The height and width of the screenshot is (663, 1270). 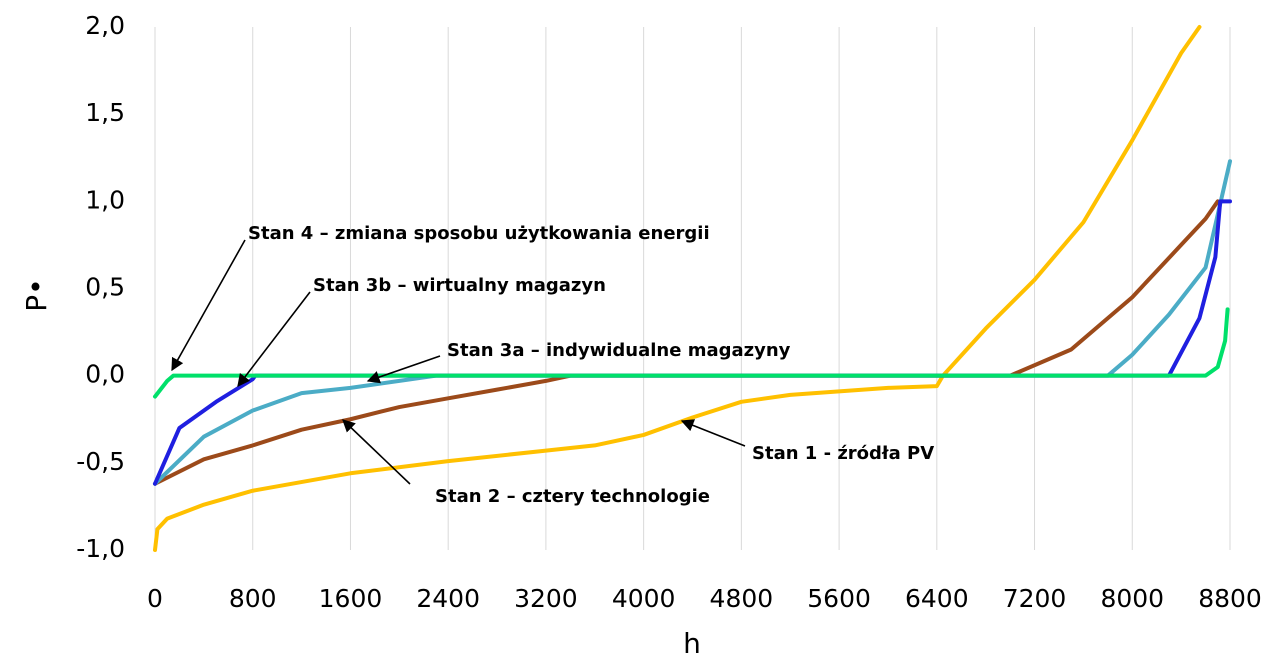 What do you see at coordinates (459, 285) in the screenshot?
I see `annotation: Stan 3b – wirtualny magazyn` at bounding box center [459, 285].